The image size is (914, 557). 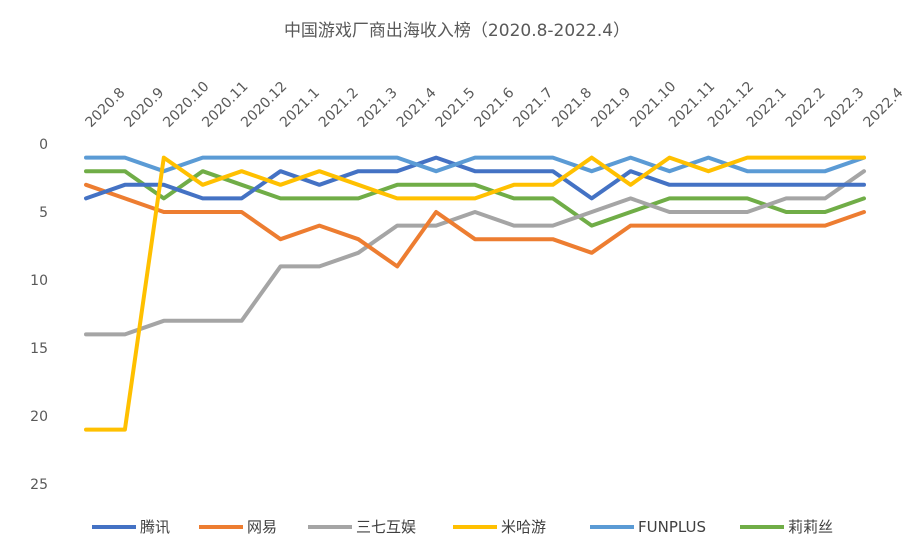 What do you see at coordinates (386, 527) in the screenshot?
I see `legend-label: 三七互娱` at bounding box center [386, 527].